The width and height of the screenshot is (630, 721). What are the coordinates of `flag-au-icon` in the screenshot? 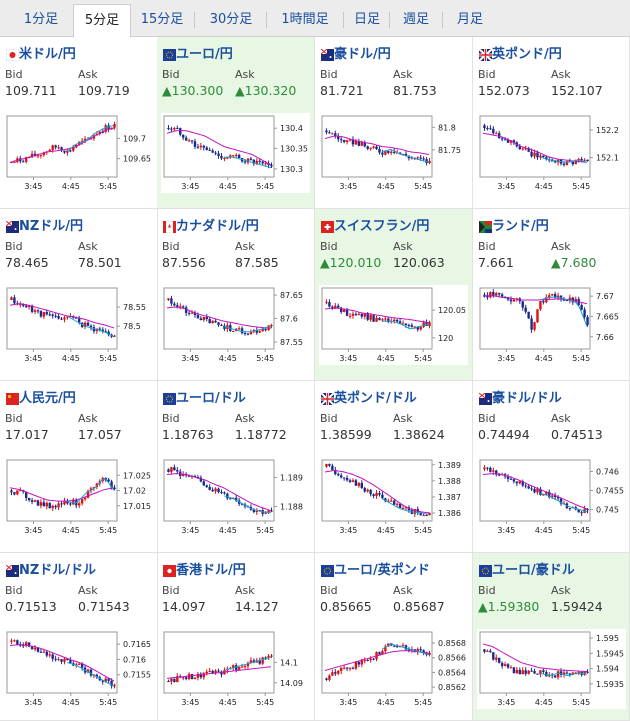 It's located at (327, 54).